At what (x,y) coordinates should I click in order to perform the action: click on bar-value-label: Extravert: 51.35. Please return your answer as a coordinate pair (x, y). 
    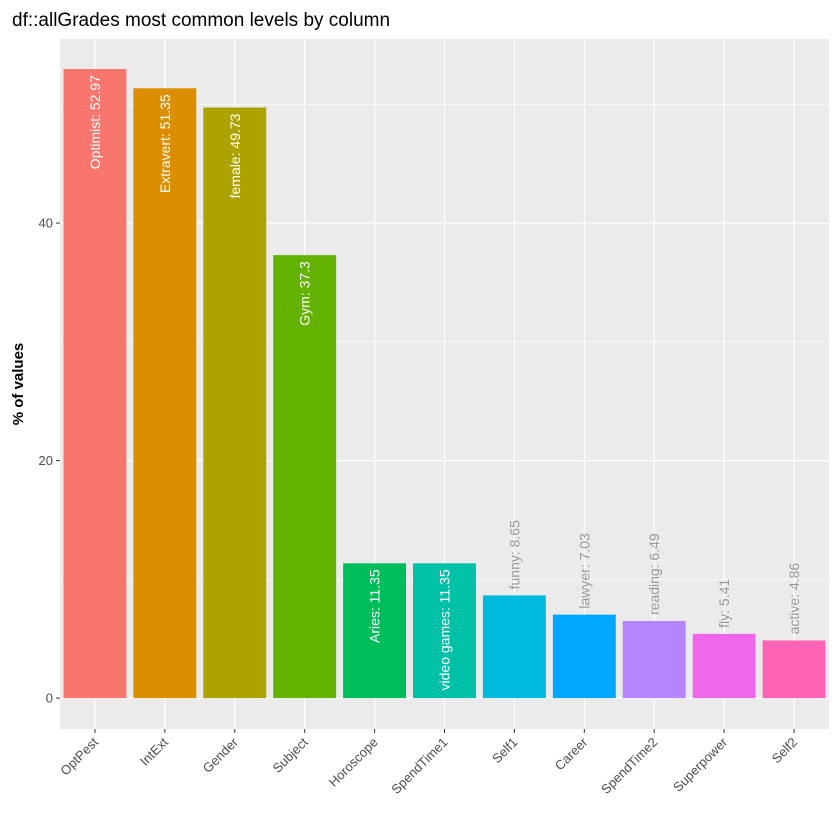
    Looking at the image, I should click on (165, 143).